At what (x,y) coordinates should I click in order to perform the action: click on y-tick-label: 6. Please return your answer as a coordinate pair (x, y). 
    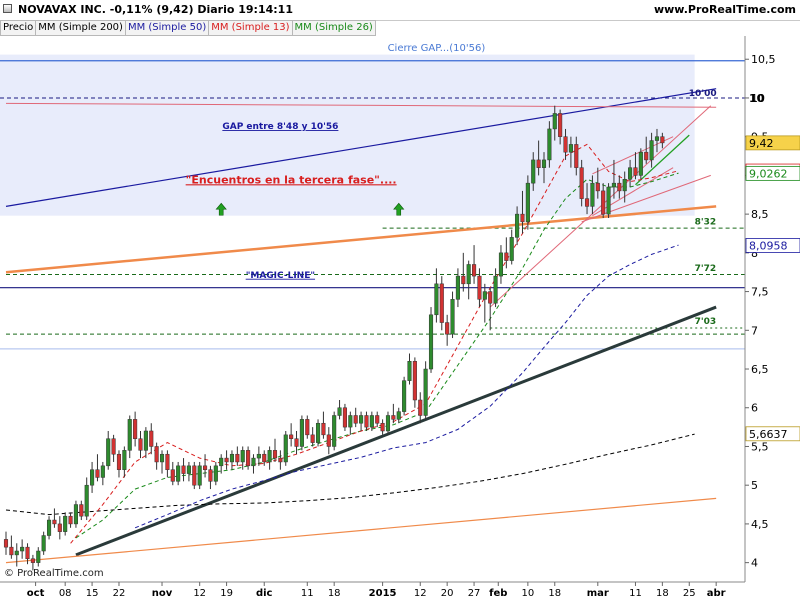
    Looking at the image, I should click on (754, 408).